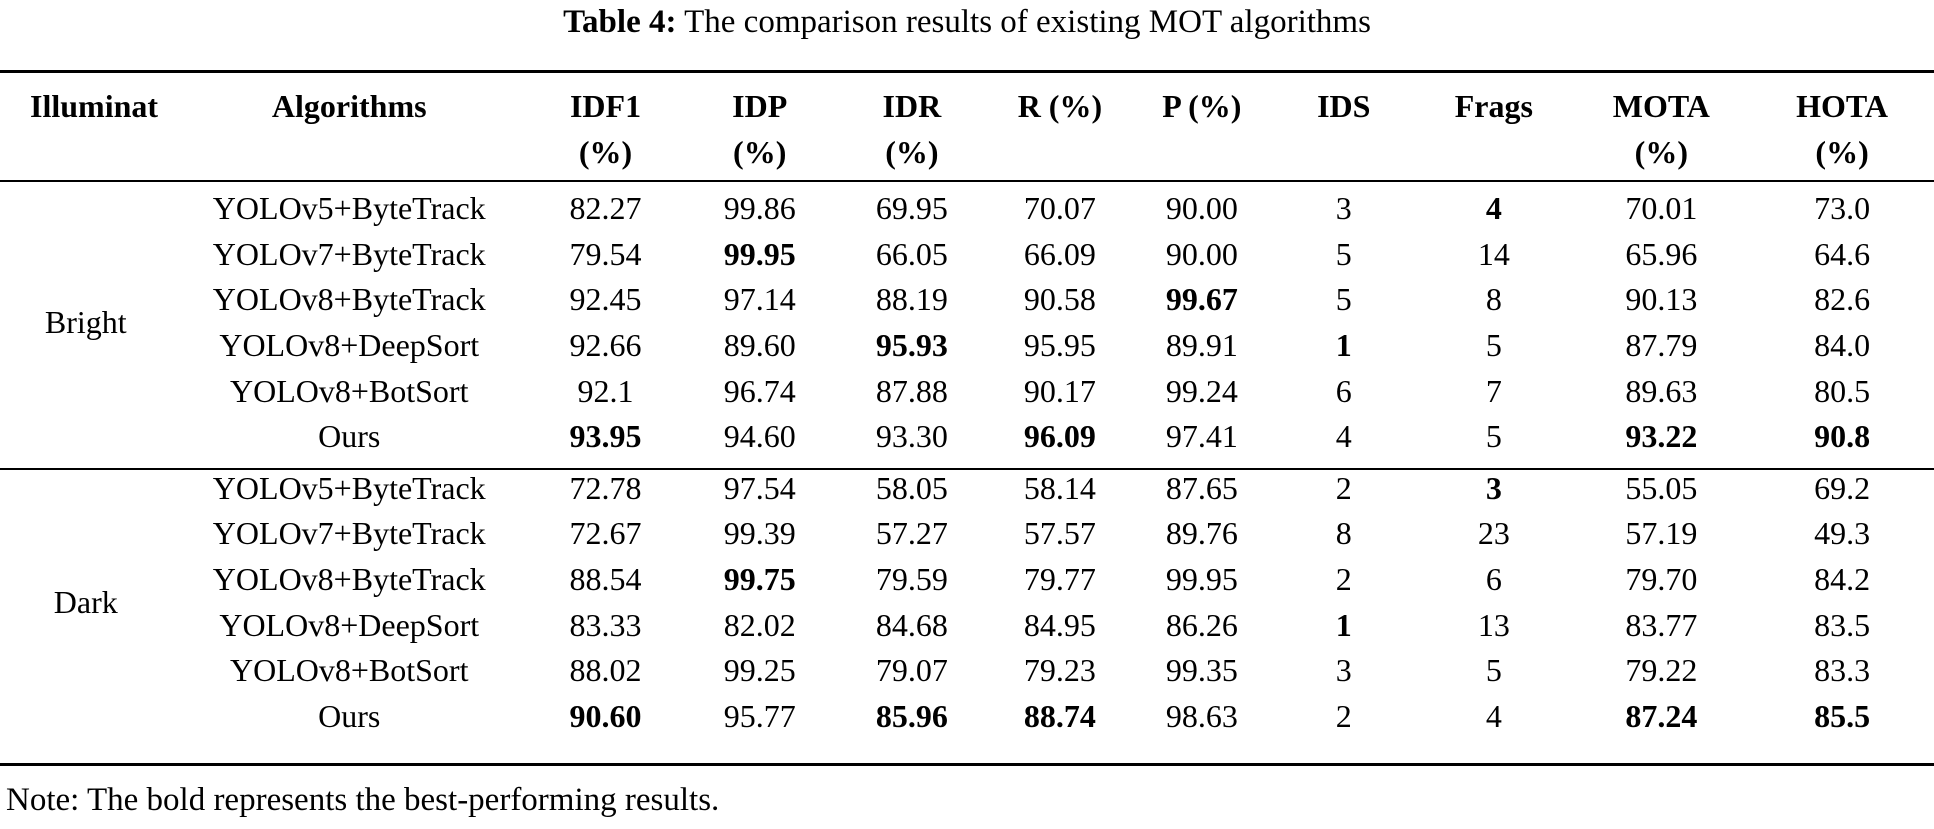 The height and width of the screenshot is (829, 1934). I want to click on cell-r: 96.09, so click(1059, 436).